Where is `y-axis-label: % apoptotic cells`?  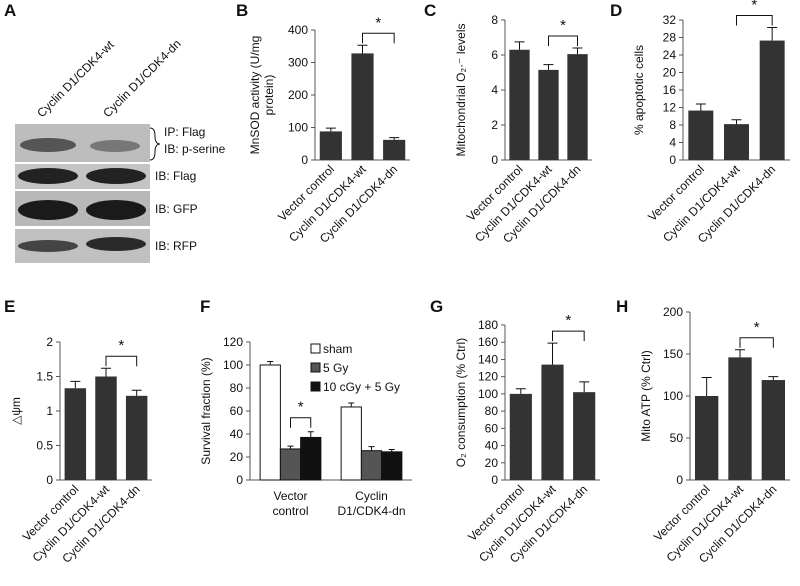
y-axis-label: % apoptotic cells is located at coordinates (639, 90).